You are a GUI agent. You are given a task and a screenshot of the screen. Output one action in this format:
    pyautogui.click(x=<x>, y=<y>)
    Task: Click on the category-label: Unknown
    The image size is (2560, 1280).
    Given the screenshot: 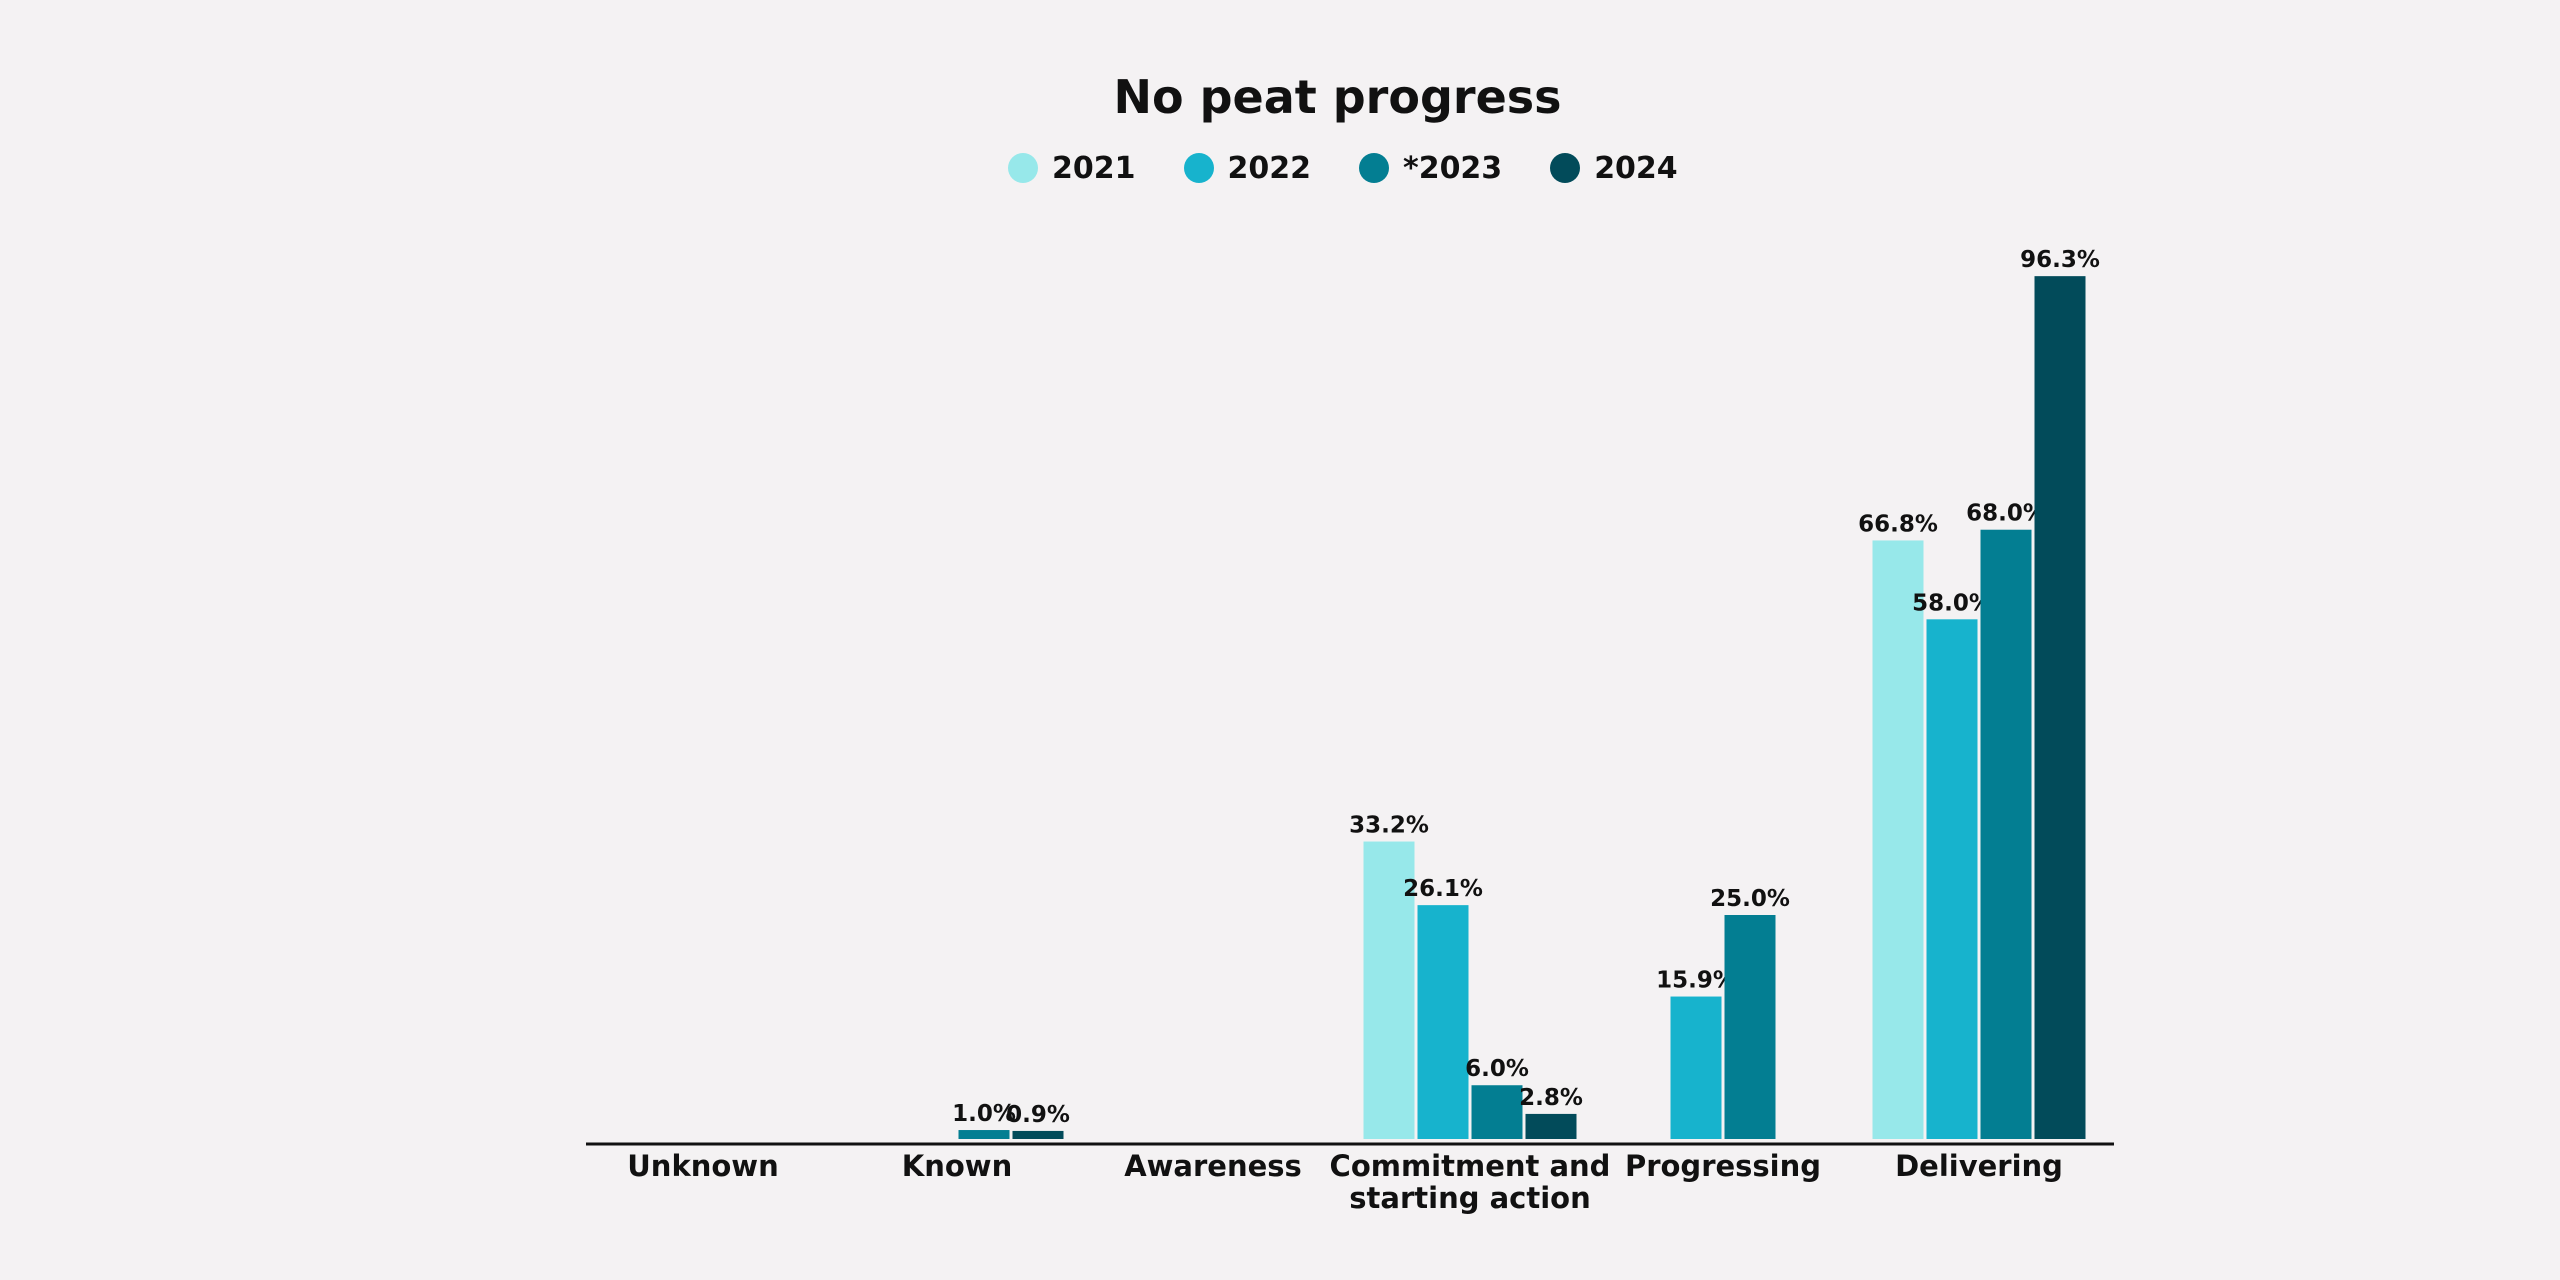 What is the action you would take?
    pyautogui.click(x=703, y=1166)
    